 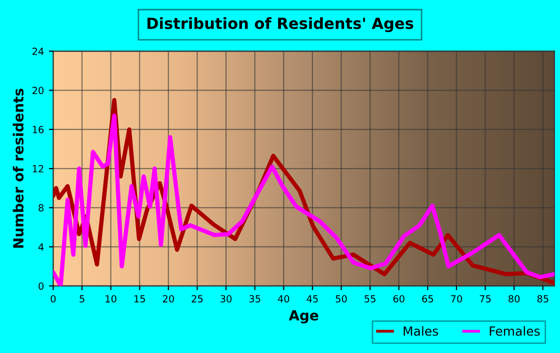 What do you see at coordinates (197, 298) in the screenshot?
I see `x-tick-label: 25` at bounding box center [197, 298].